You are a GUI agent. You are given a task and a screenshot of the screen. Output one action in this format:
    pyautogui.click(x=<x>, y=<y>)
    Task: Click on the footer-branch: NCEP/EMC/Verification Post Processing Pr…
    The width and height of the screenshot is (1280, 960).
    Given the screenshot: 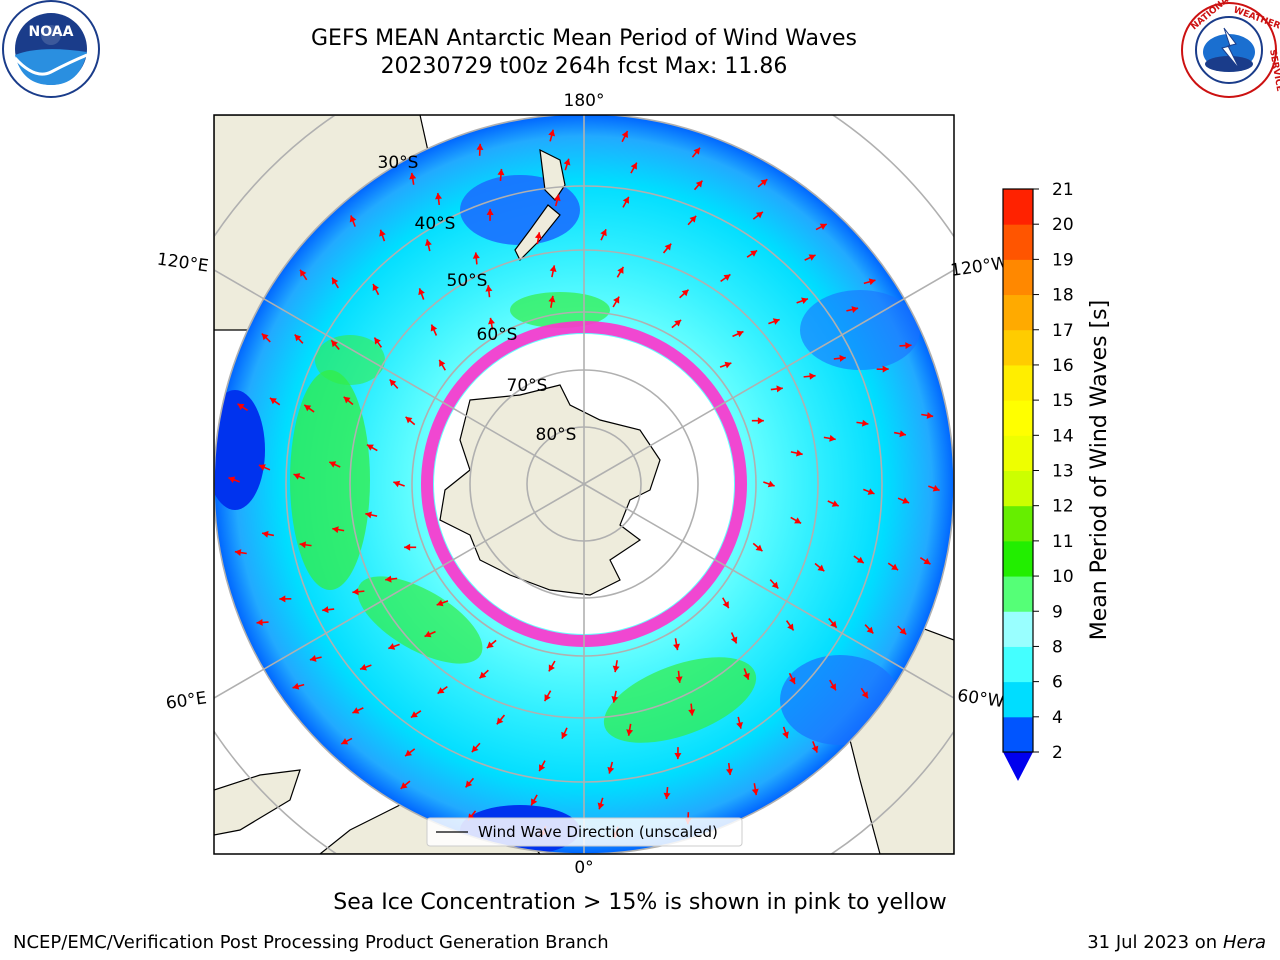 What is the action you would take?
    pyautogui.click(x=311, y=942)
    